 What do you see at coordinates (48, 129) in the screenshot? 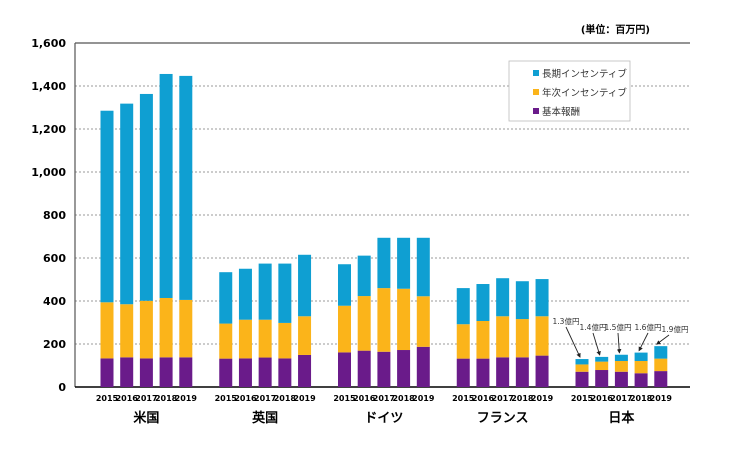
I see `y-tick-label: 1,200` at bounding box center [48, 129].